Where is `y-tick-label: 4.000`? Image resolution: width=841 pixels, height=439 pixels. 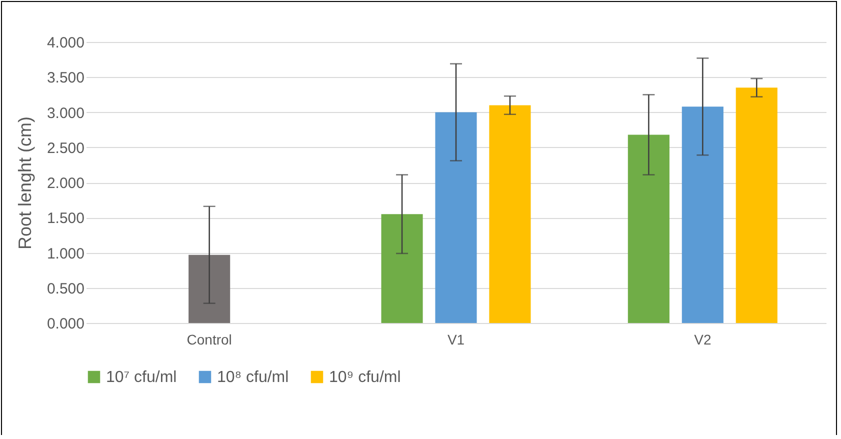 y-tick-label: 4.000 is located at coordinates (65, 43).